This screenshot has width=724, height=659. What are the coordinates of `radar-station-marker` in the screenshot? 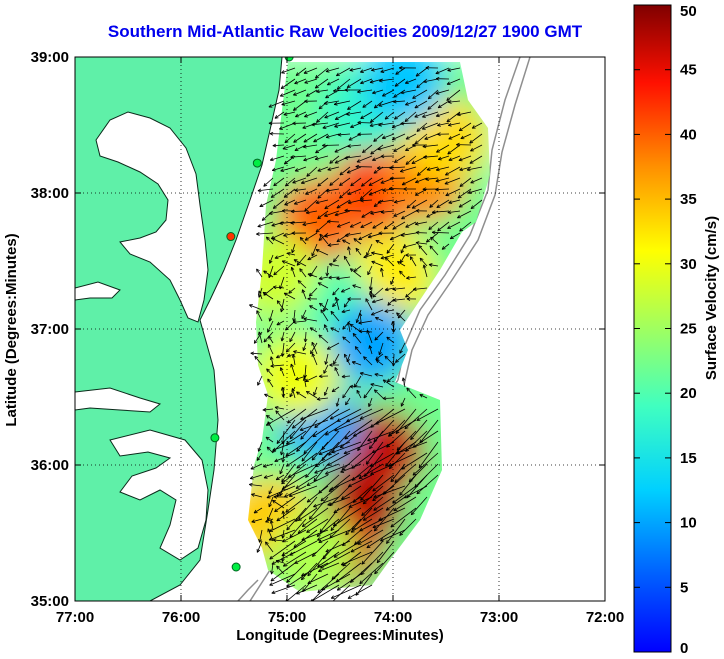 It's located at (236, 567).